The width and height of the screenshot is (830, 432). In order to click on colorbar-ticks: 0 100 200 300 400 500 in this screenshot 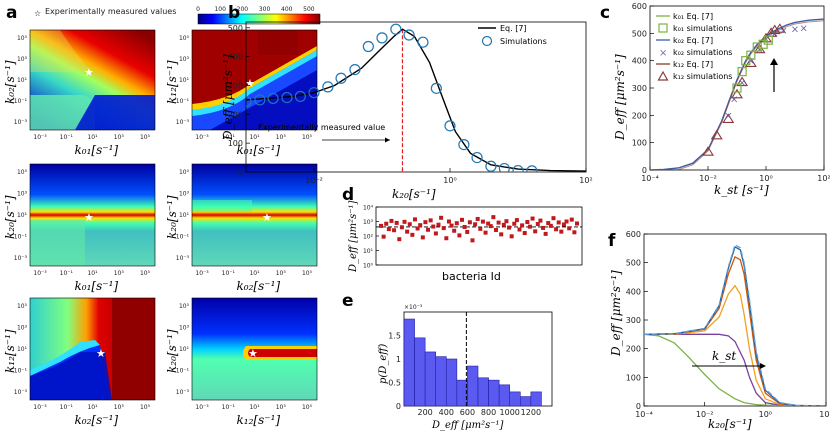, I will do `click(255, 9)`.